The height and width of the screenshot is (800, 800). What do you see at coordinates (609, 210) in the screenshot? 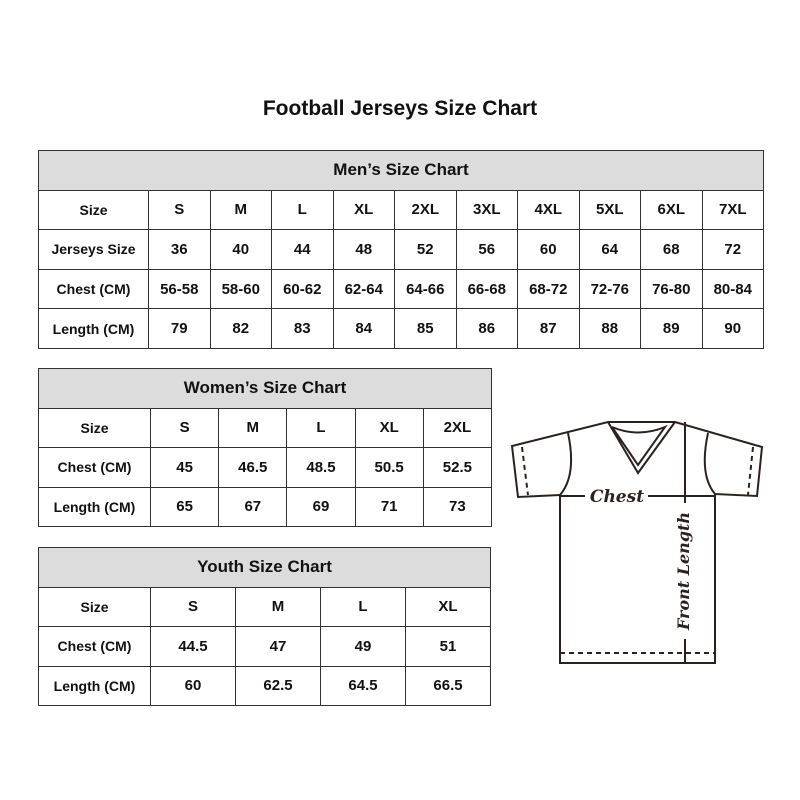
I see `table-cell: 5XL` at bounding box center [609, 210].